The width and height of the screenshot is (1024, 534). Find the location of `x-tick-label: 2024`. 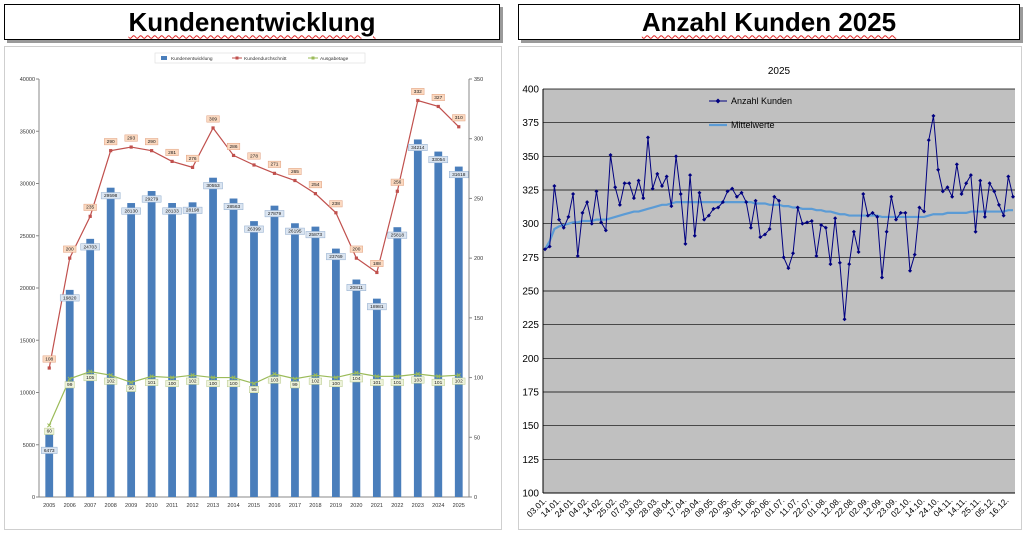

x-tick-label: 2024 is located at coordinates (438, 506).